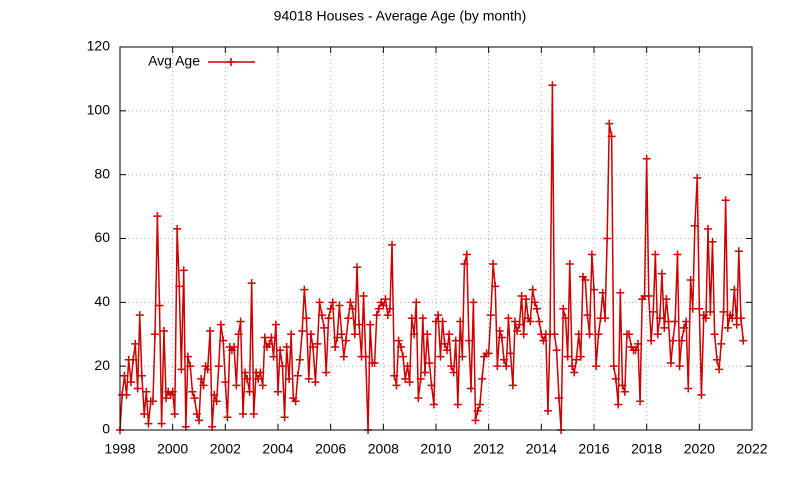  Describe the element at coordinates (400, 16) in the screenshot. I see `chart-title: 94018 Houses - Average Age (by month)` at that location.